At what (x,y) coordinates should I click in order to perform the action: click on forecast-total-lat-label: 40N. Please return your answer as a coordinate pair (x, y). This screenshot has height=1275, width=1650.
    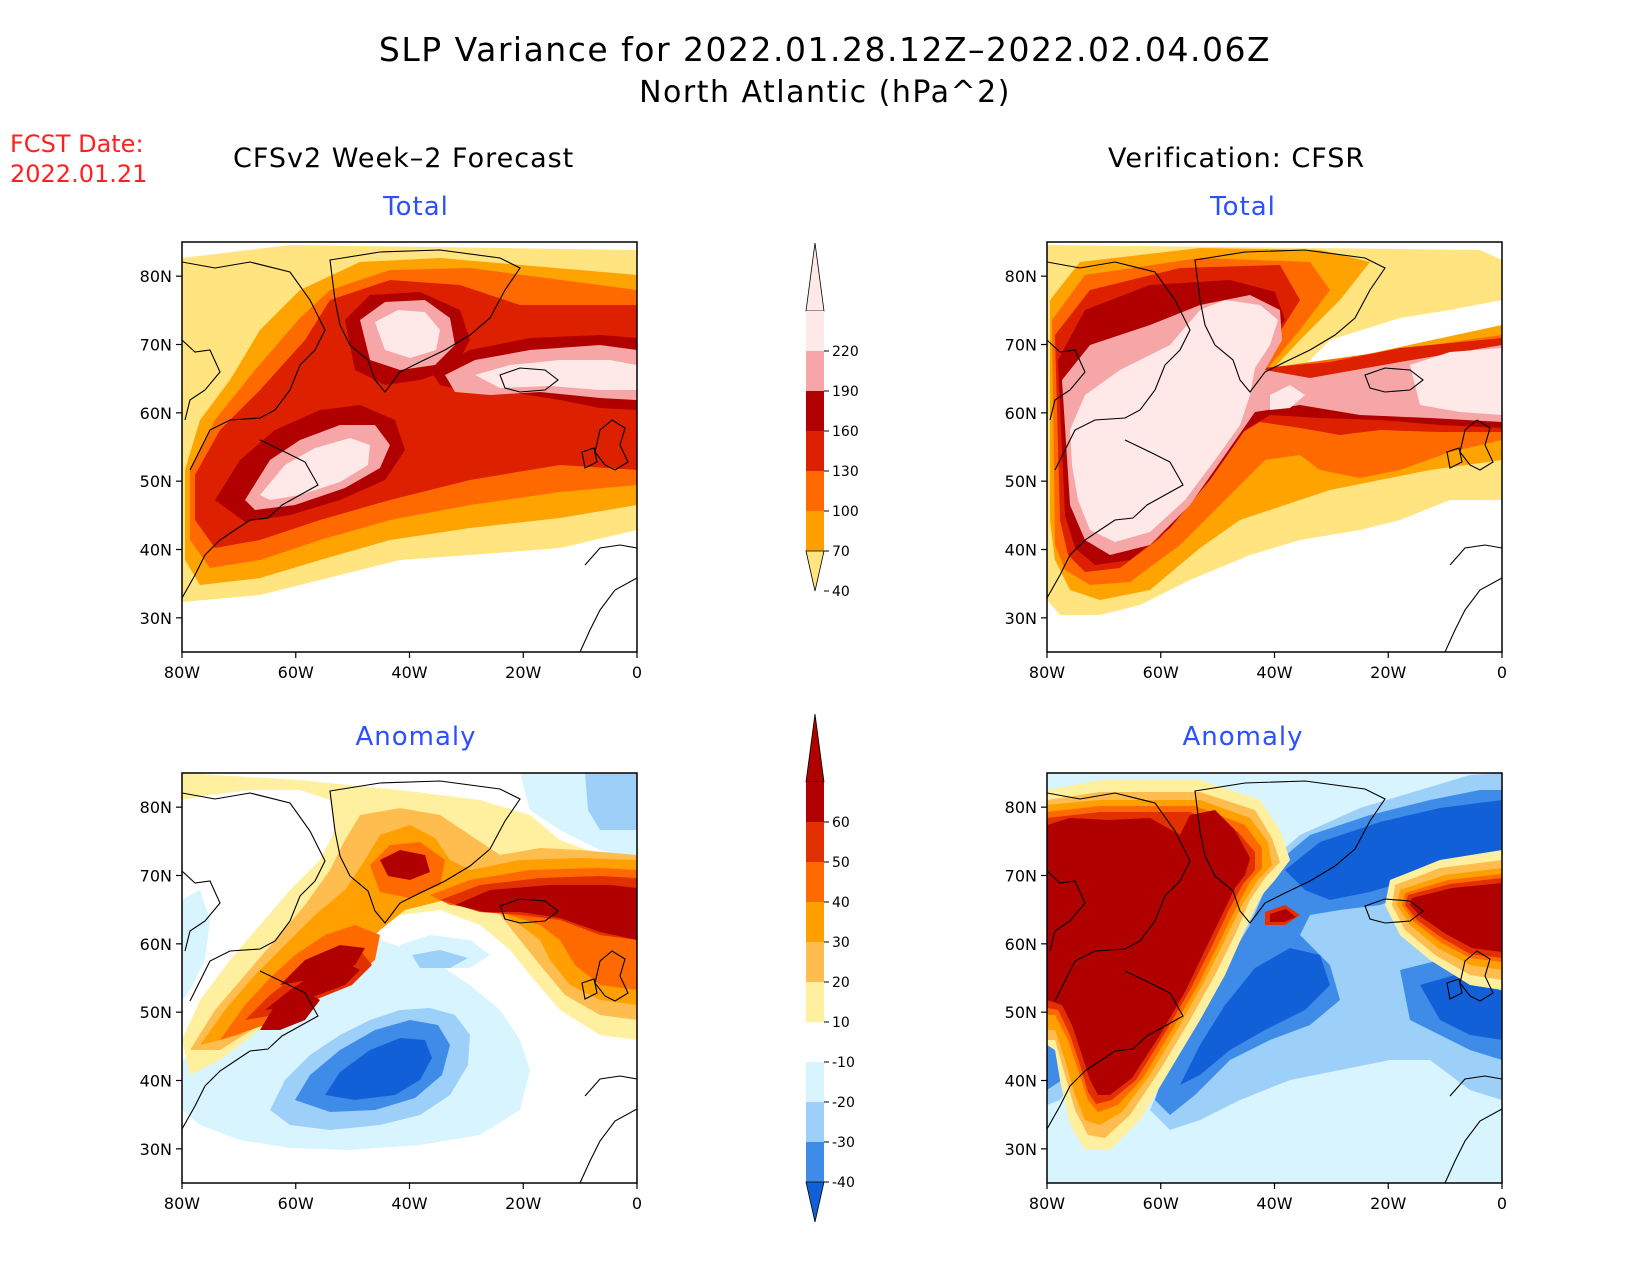
    Looking at the image, I should click on (156, 550).